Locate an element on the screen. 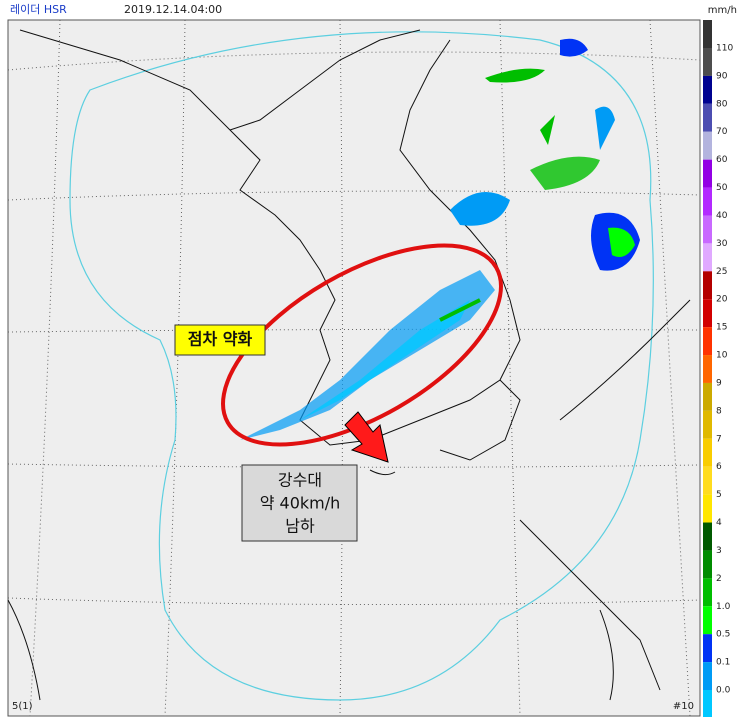 The height and width of the screenshot is (721, 739). legend-label: 110 is located at coordinates (724, 49).